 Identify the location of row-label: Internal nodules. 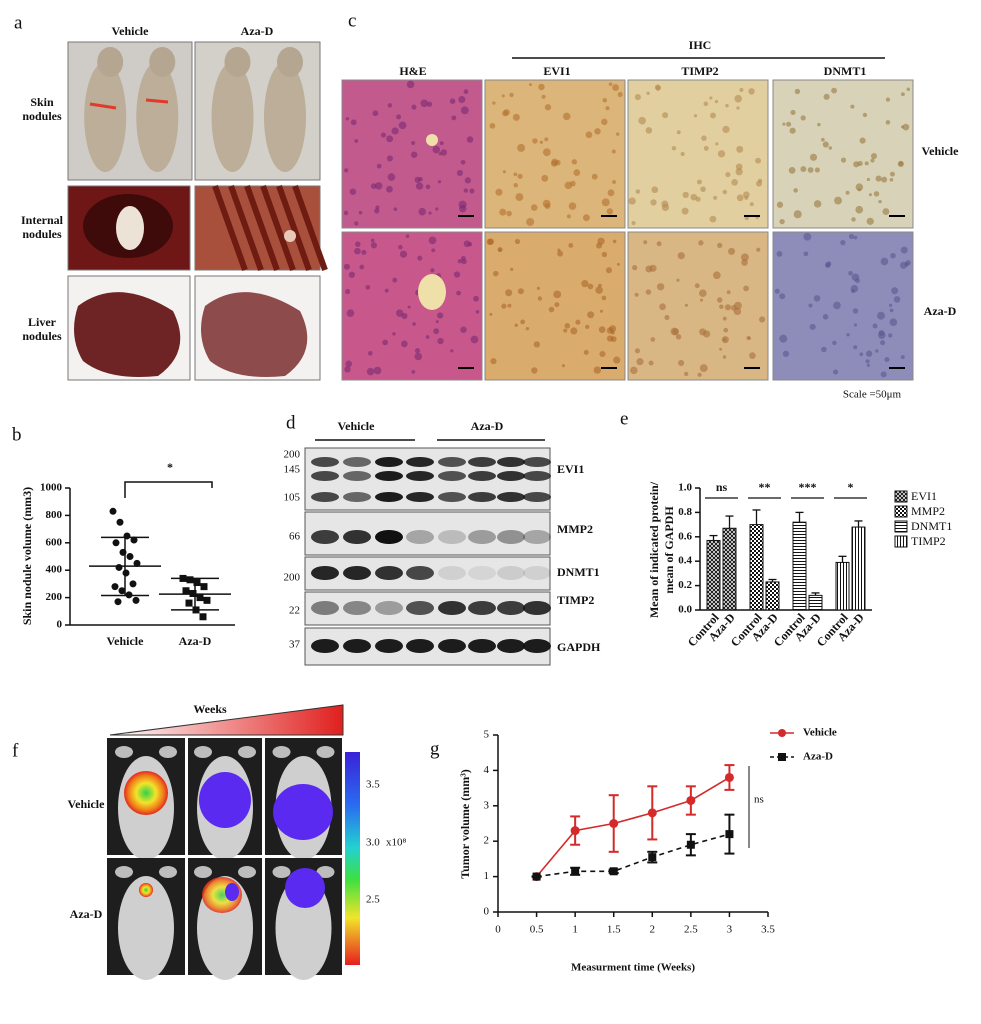
(42, 227).